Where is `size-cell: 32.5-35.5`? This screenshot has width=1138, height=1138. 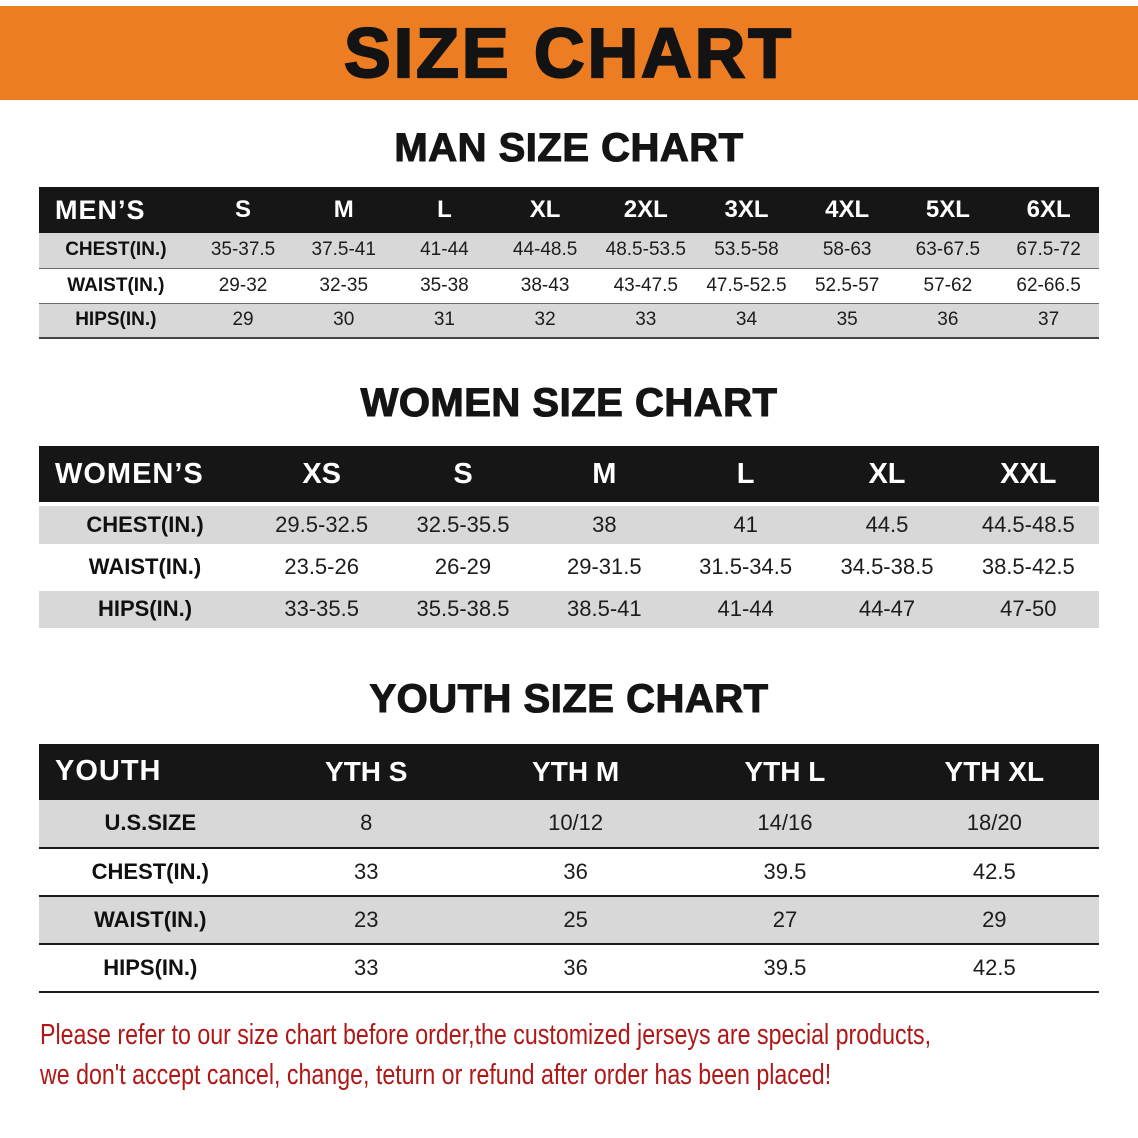 size-cell: 32.5-35.5 is located at coordinates (463, 525).